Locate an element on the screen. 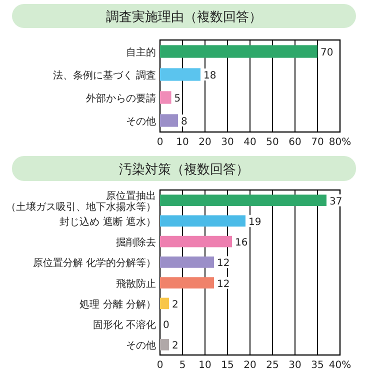 This screenshot has height=376, width=368. data-label: 16 is located at coordinates (241, 243).